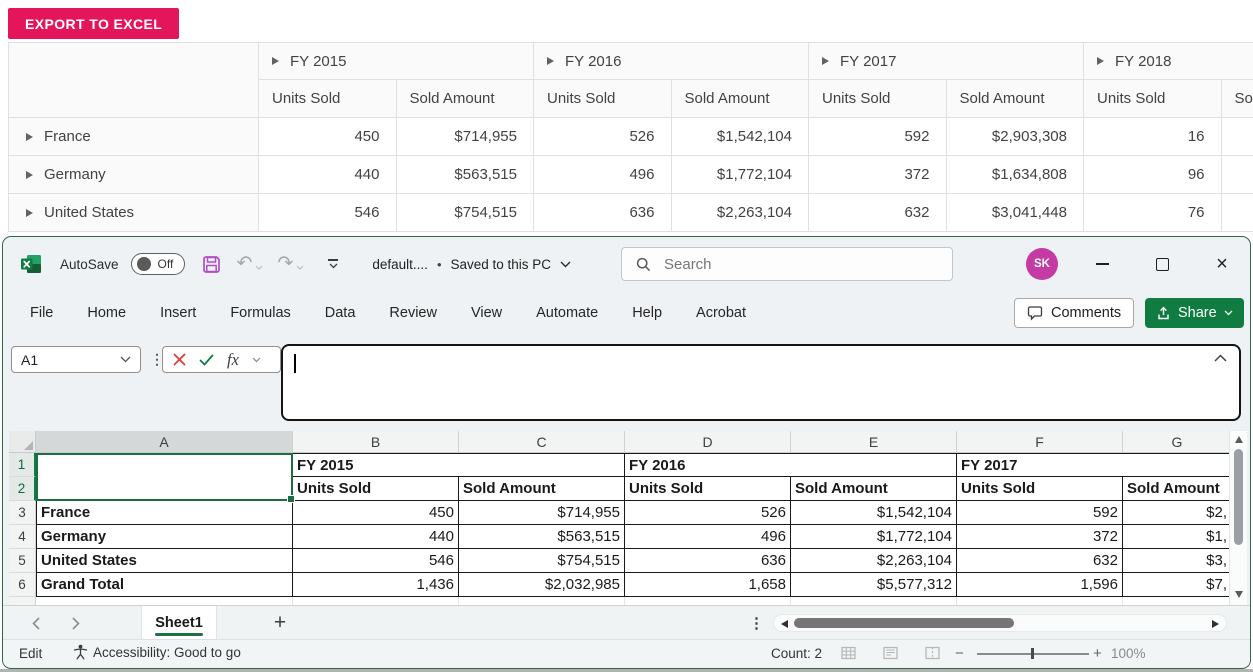 The height and width of the screenshot is (672, 1253). Describe the element at coordinates (1102, 264) in the screenshot. I see `minimize-button` at that location.